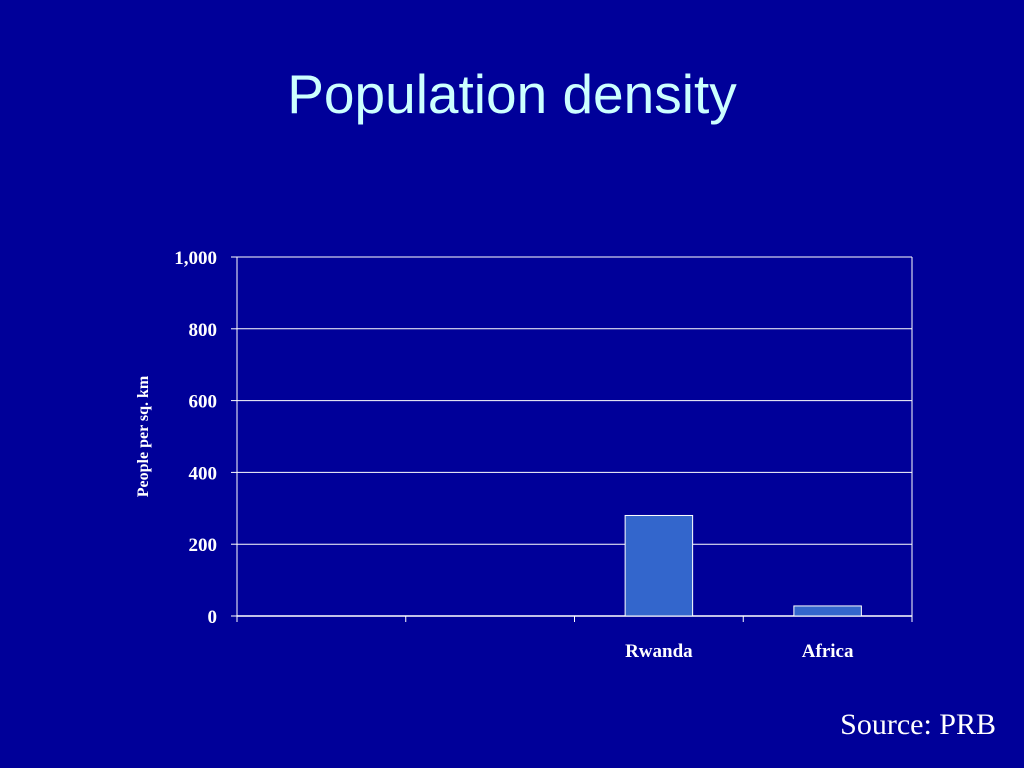 The height and width of the screenshot is (768, 1024). What do you see at coordinates (659, 651) in the screenshot?
I see `x-category-label: Rwanda` at bounding box center [659, 651].